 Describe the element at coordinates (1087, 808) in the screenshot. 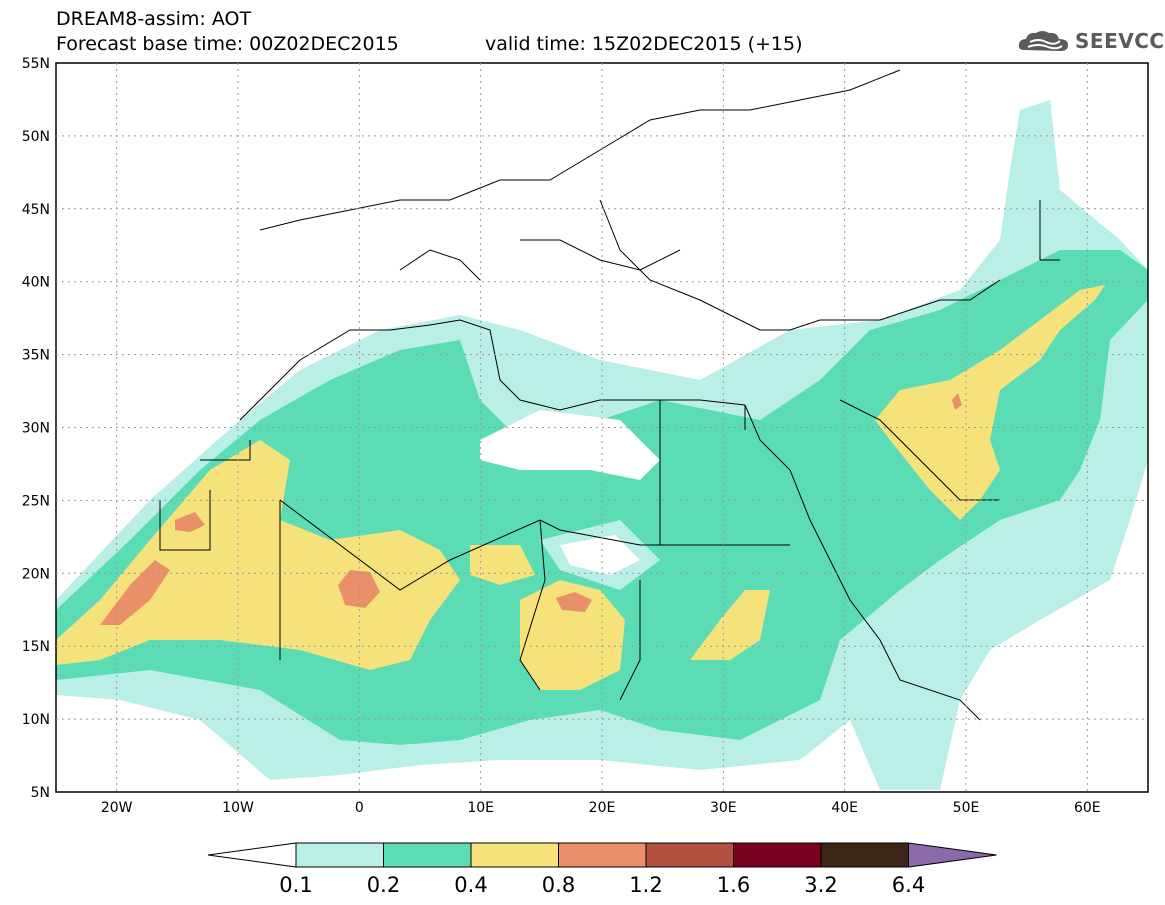

I see `lon-label: 60E` at that location.